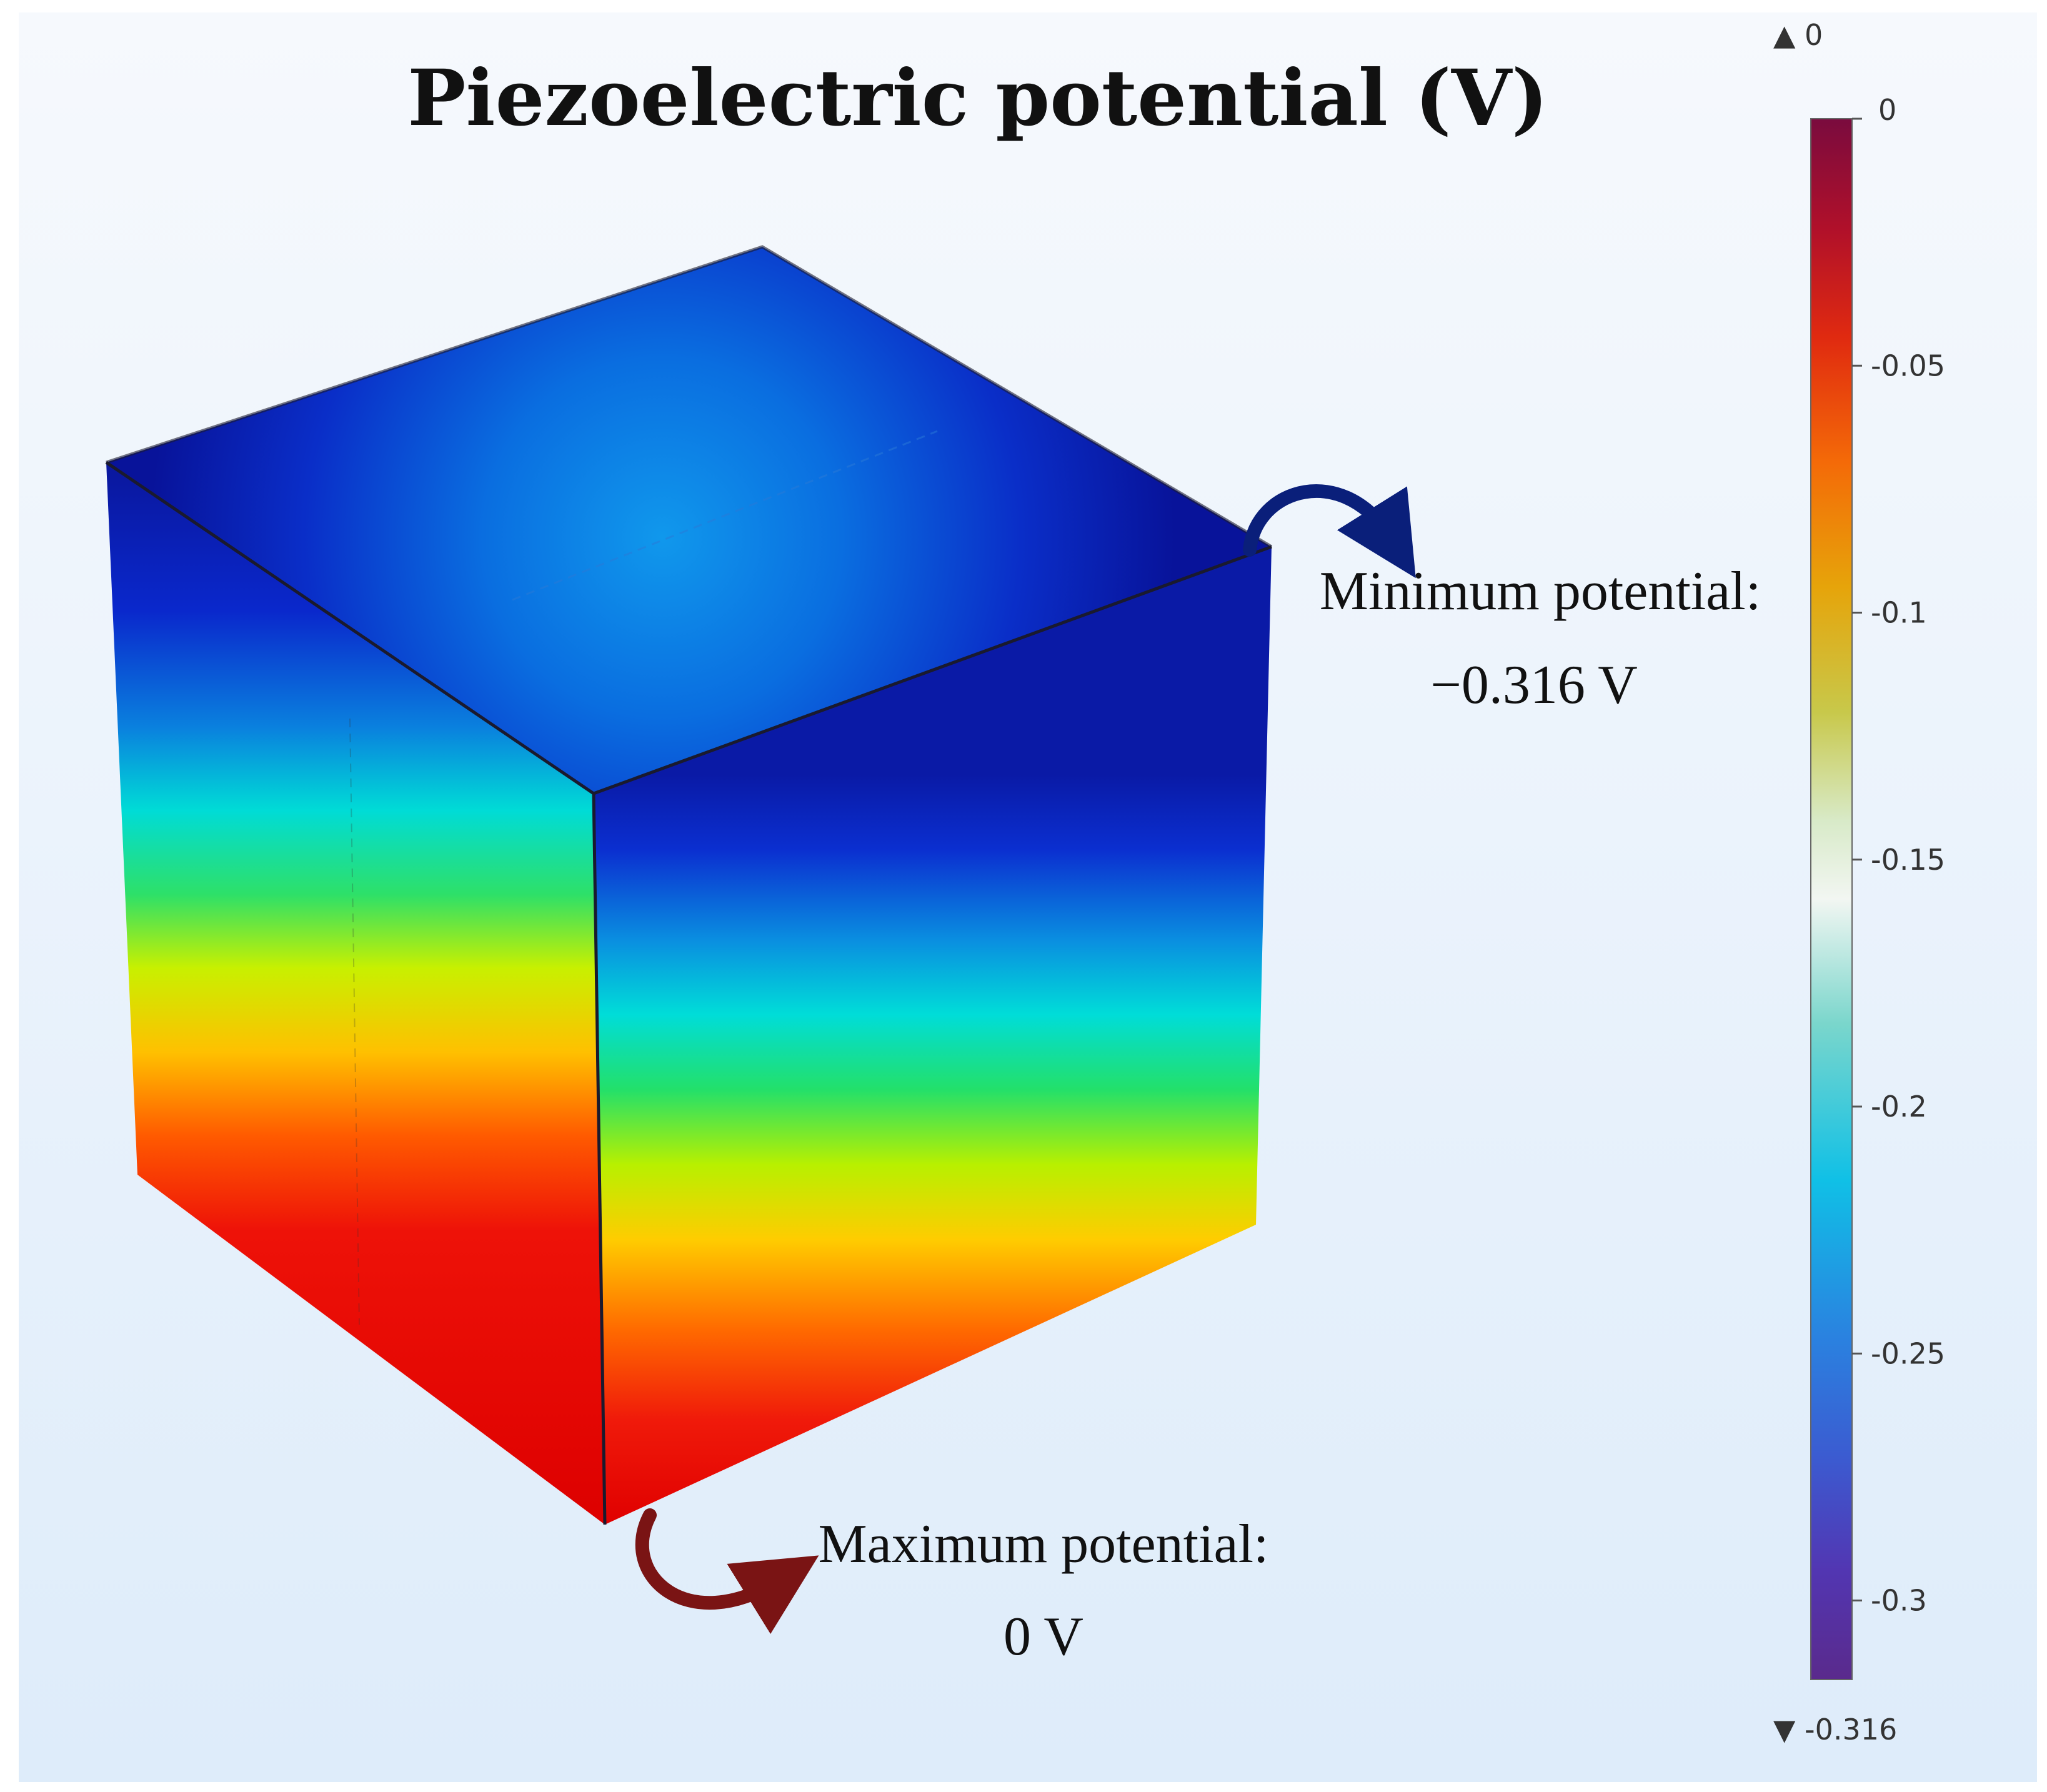 Image resolution: width=2047 pixels, height=1792 pixels. I want to click on colorbar-tick-label: -0.1, so click(1899, 613).